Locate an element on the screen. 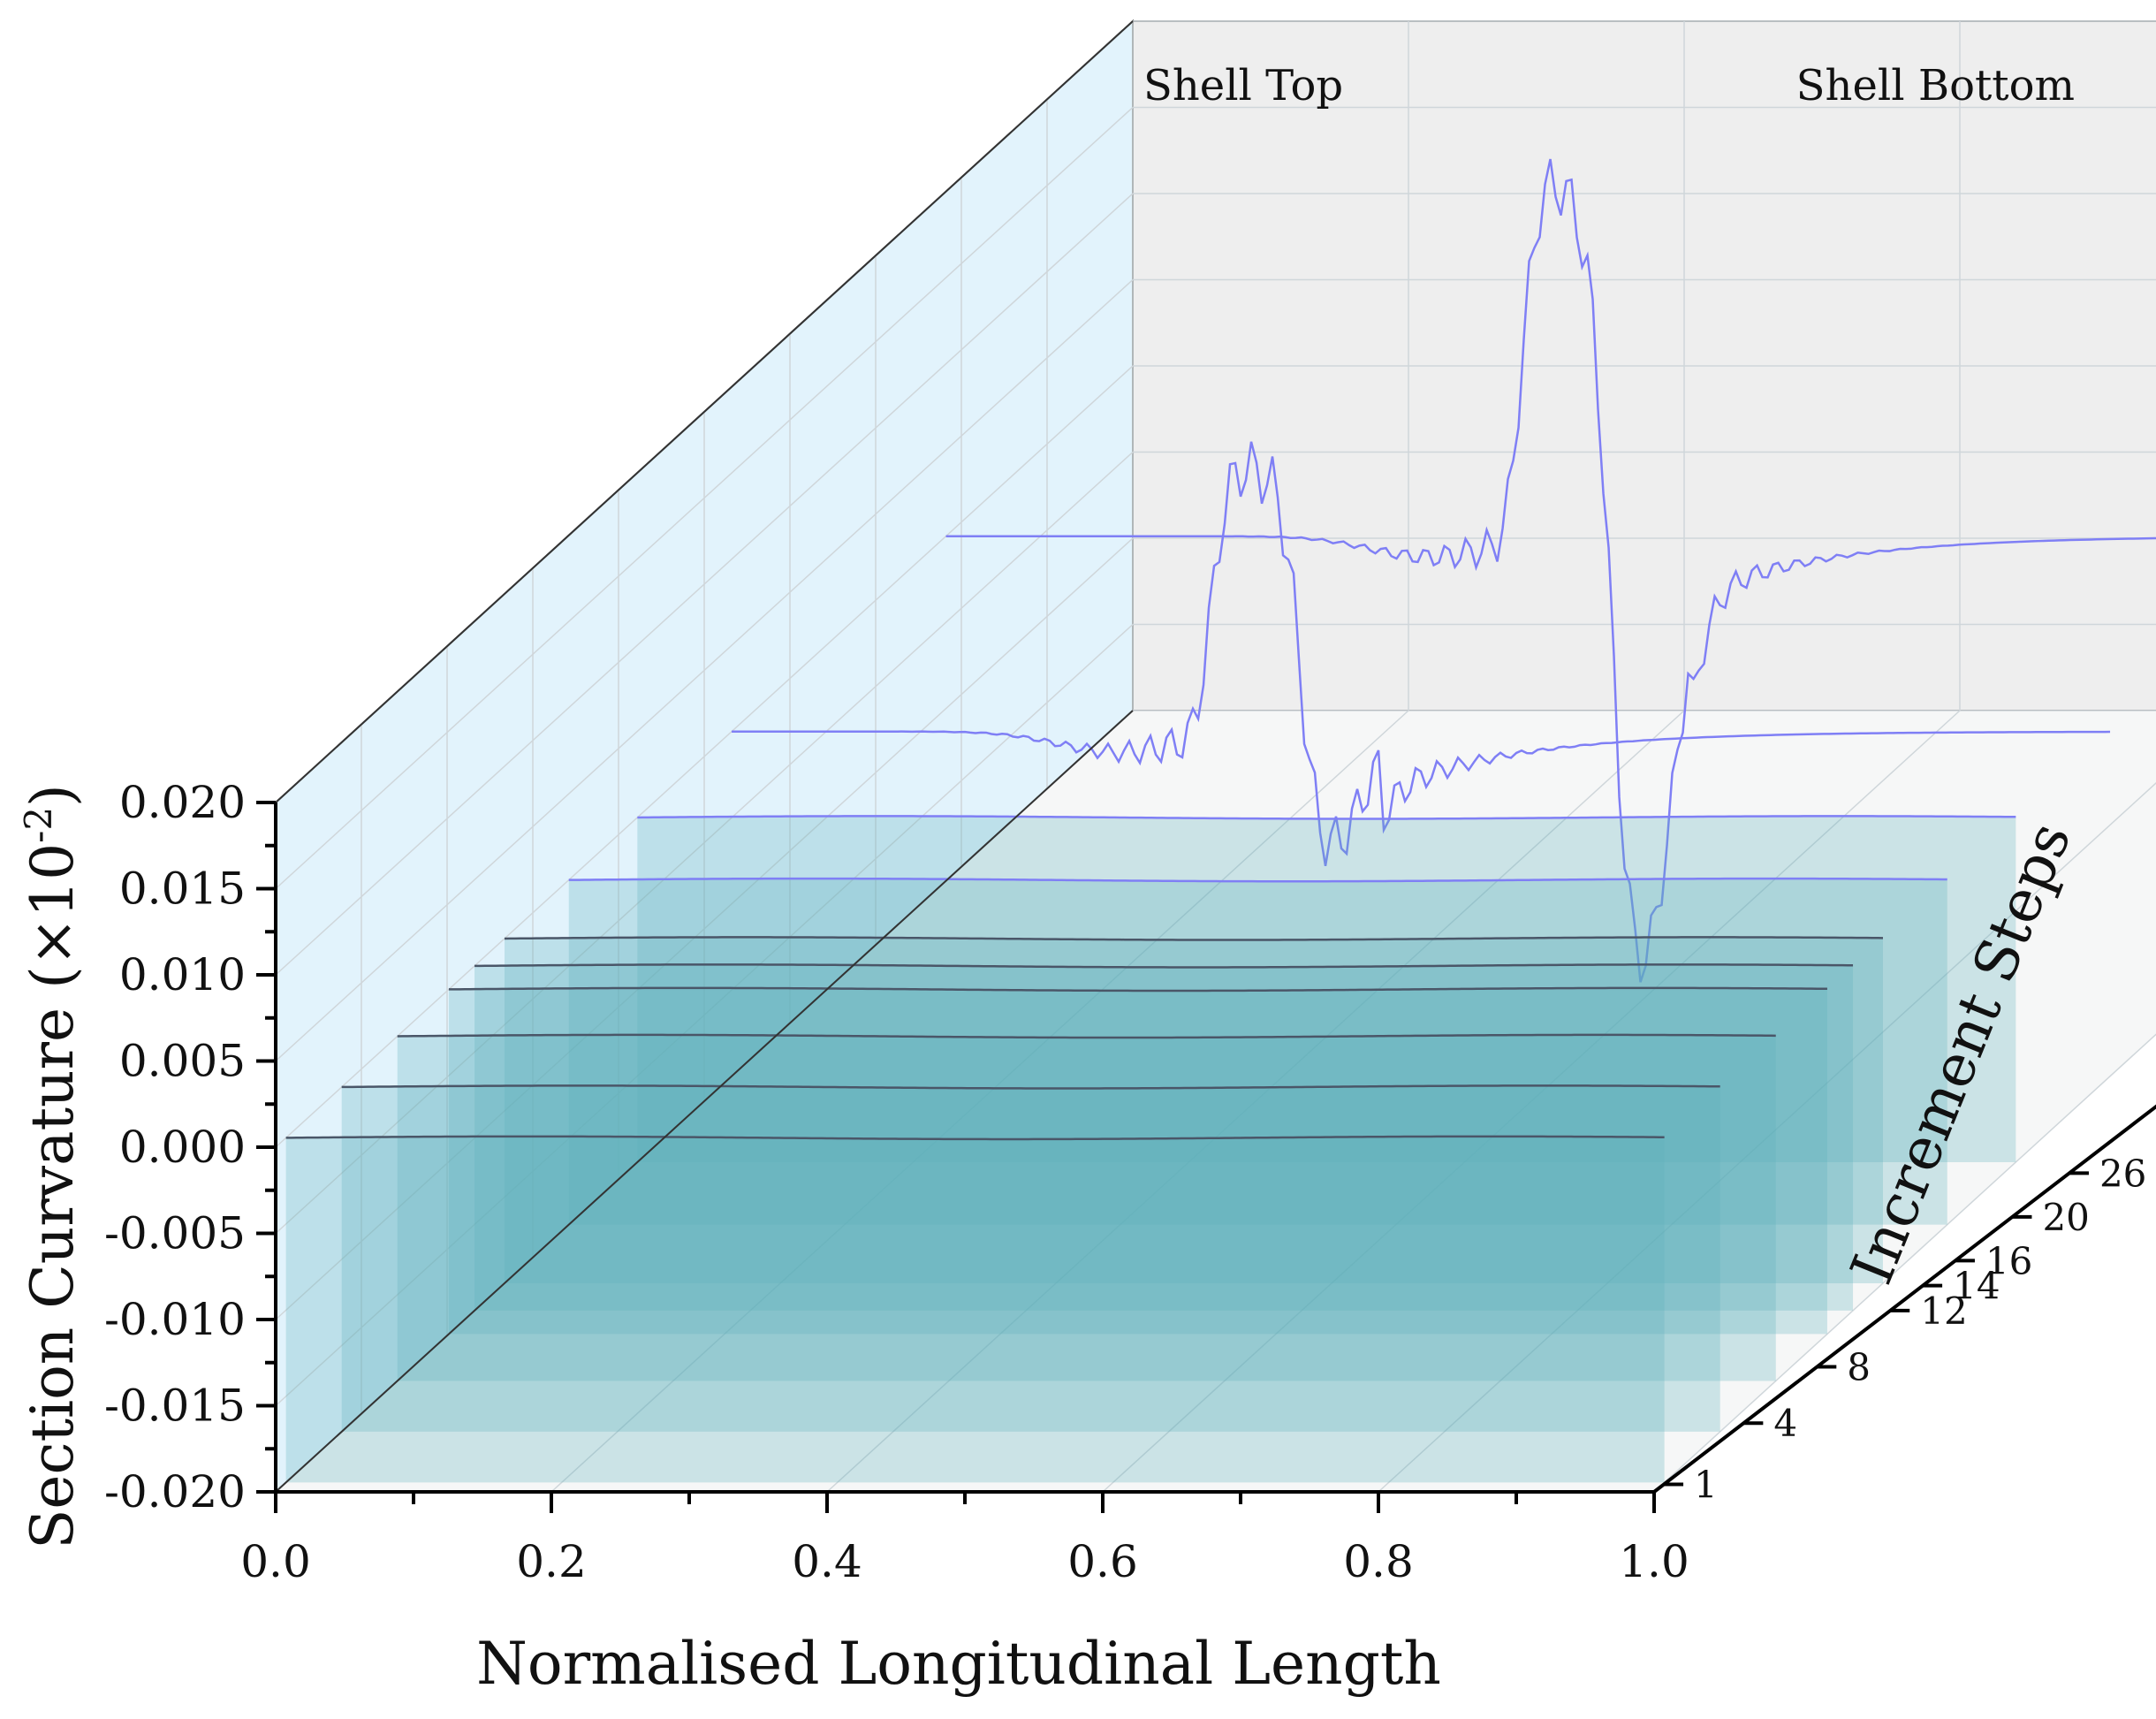 This screenshot has height=1719, width=2156. x-tick-label: 0.0 is located at coordinates (275, 1562).